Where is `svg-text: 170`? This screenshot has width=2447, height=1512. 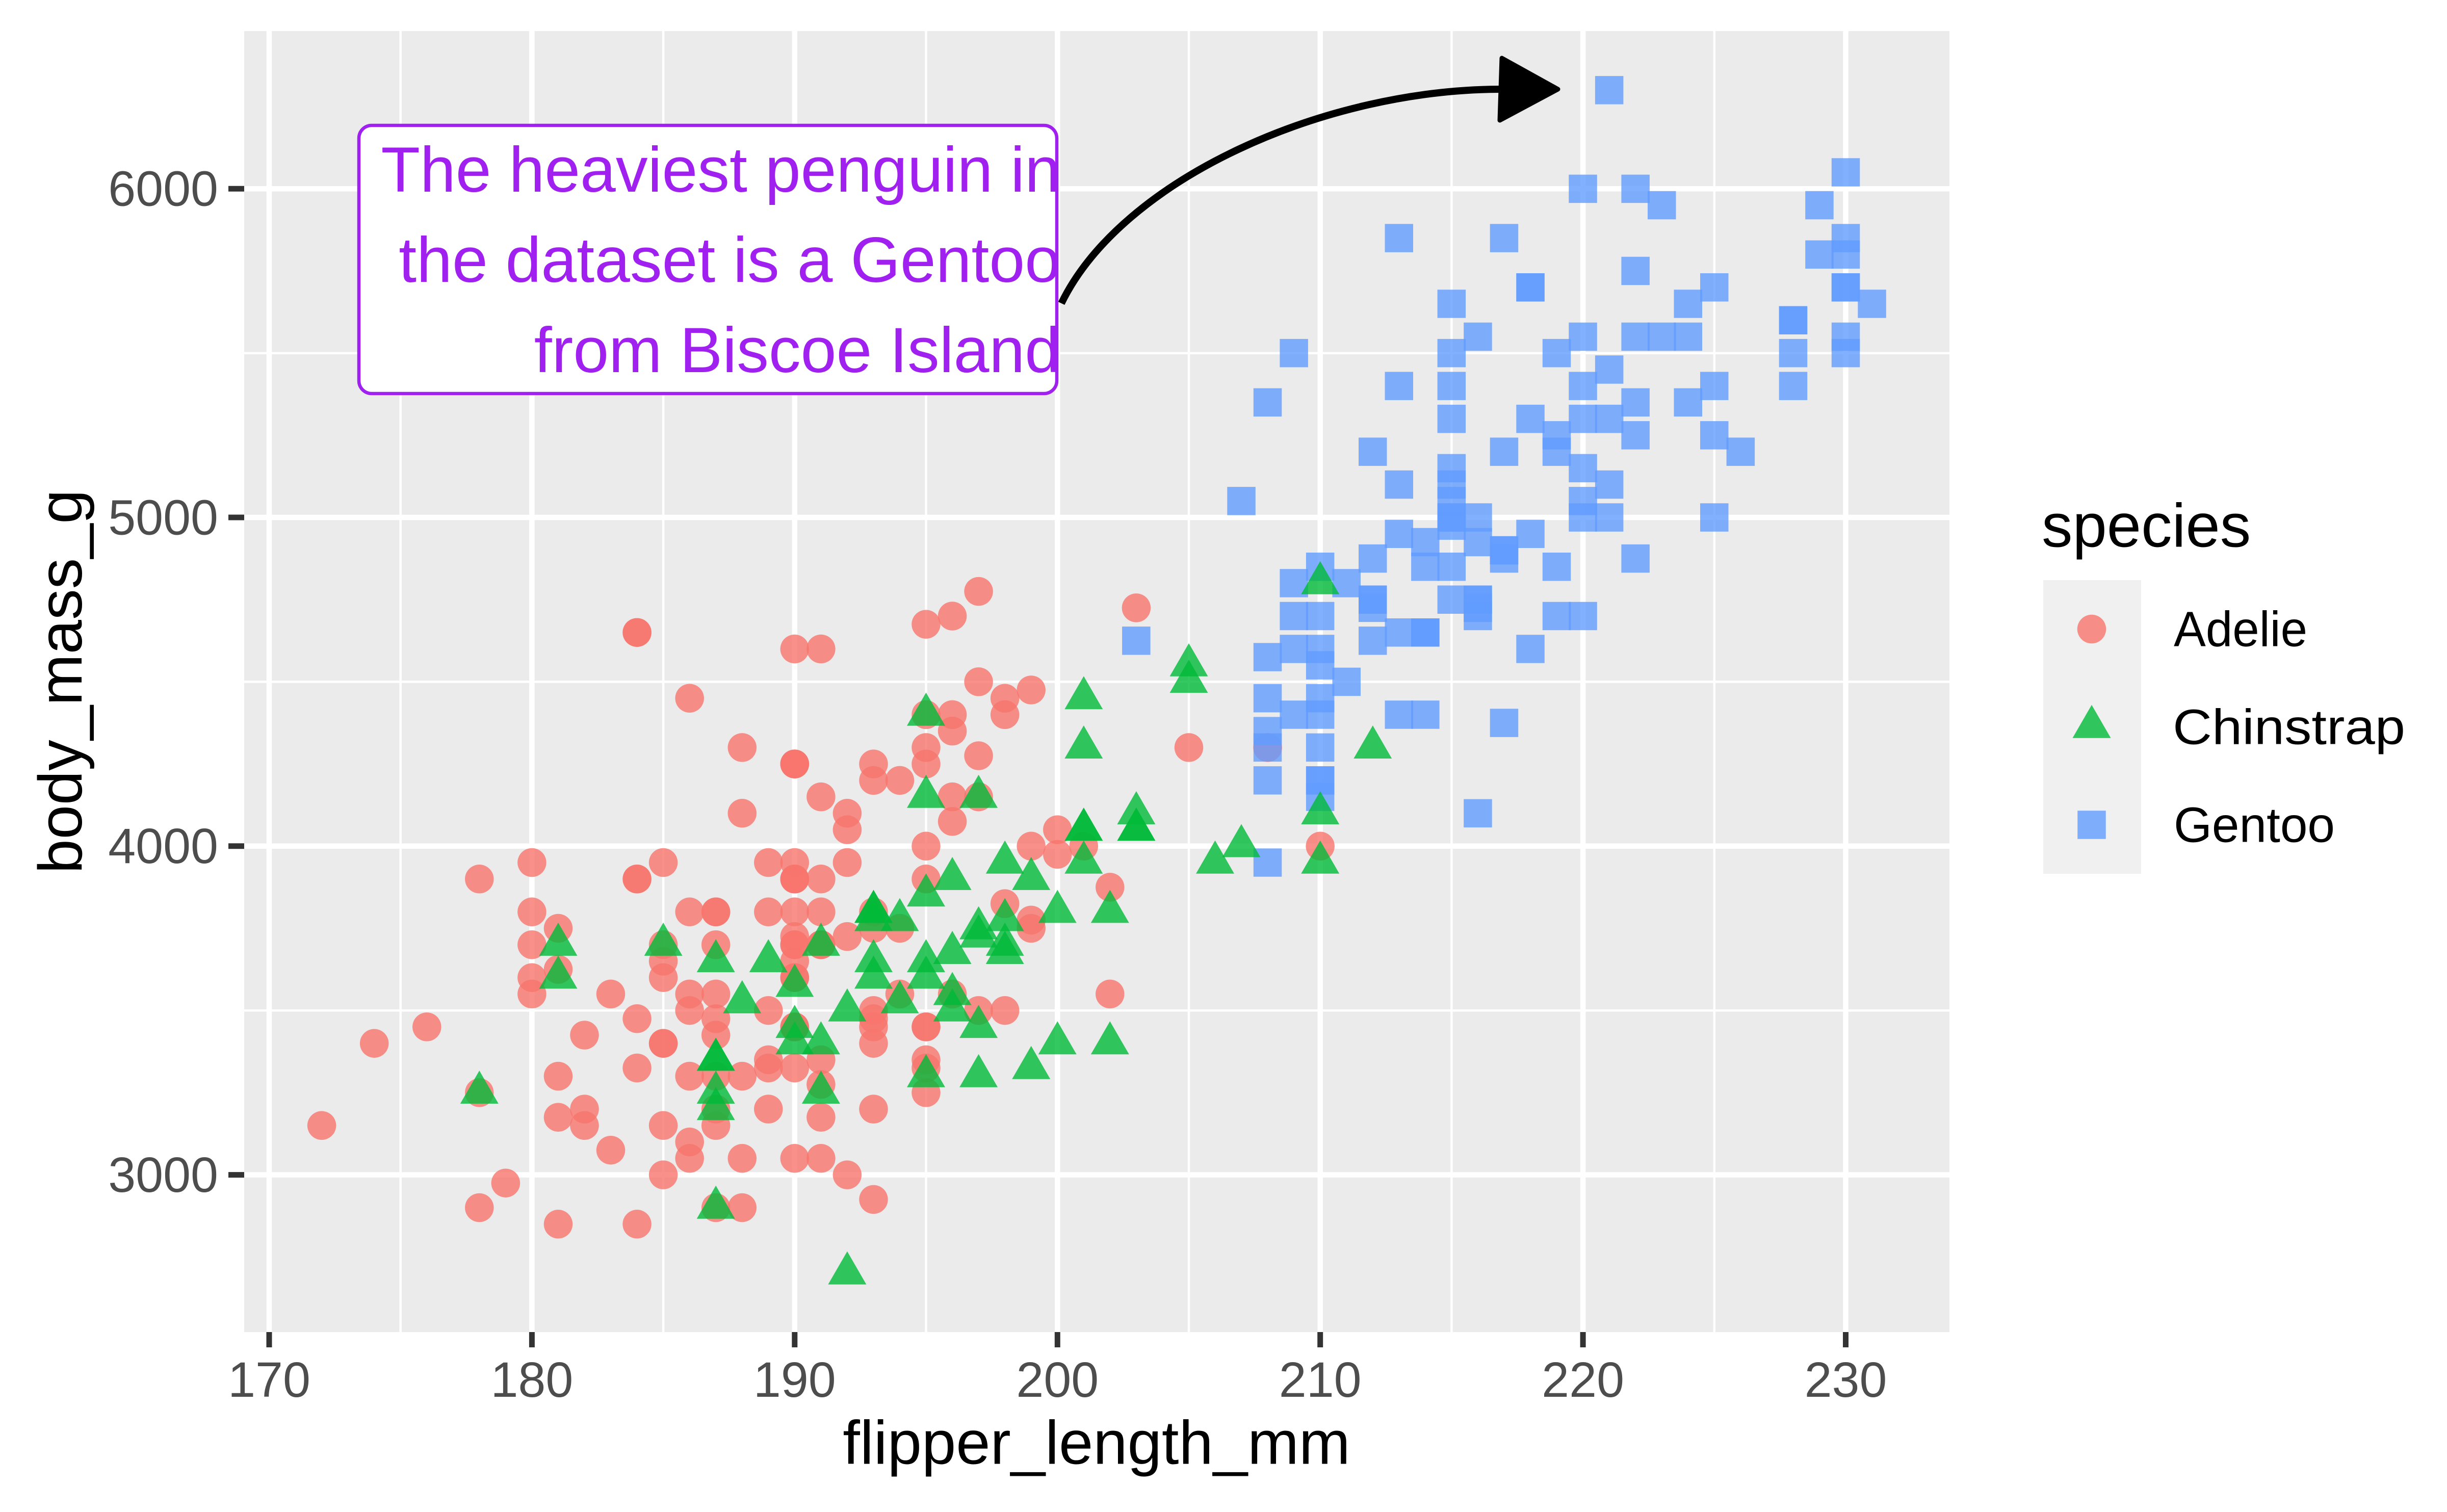
svg-text: 170 is located at coordinates (269, 1379).